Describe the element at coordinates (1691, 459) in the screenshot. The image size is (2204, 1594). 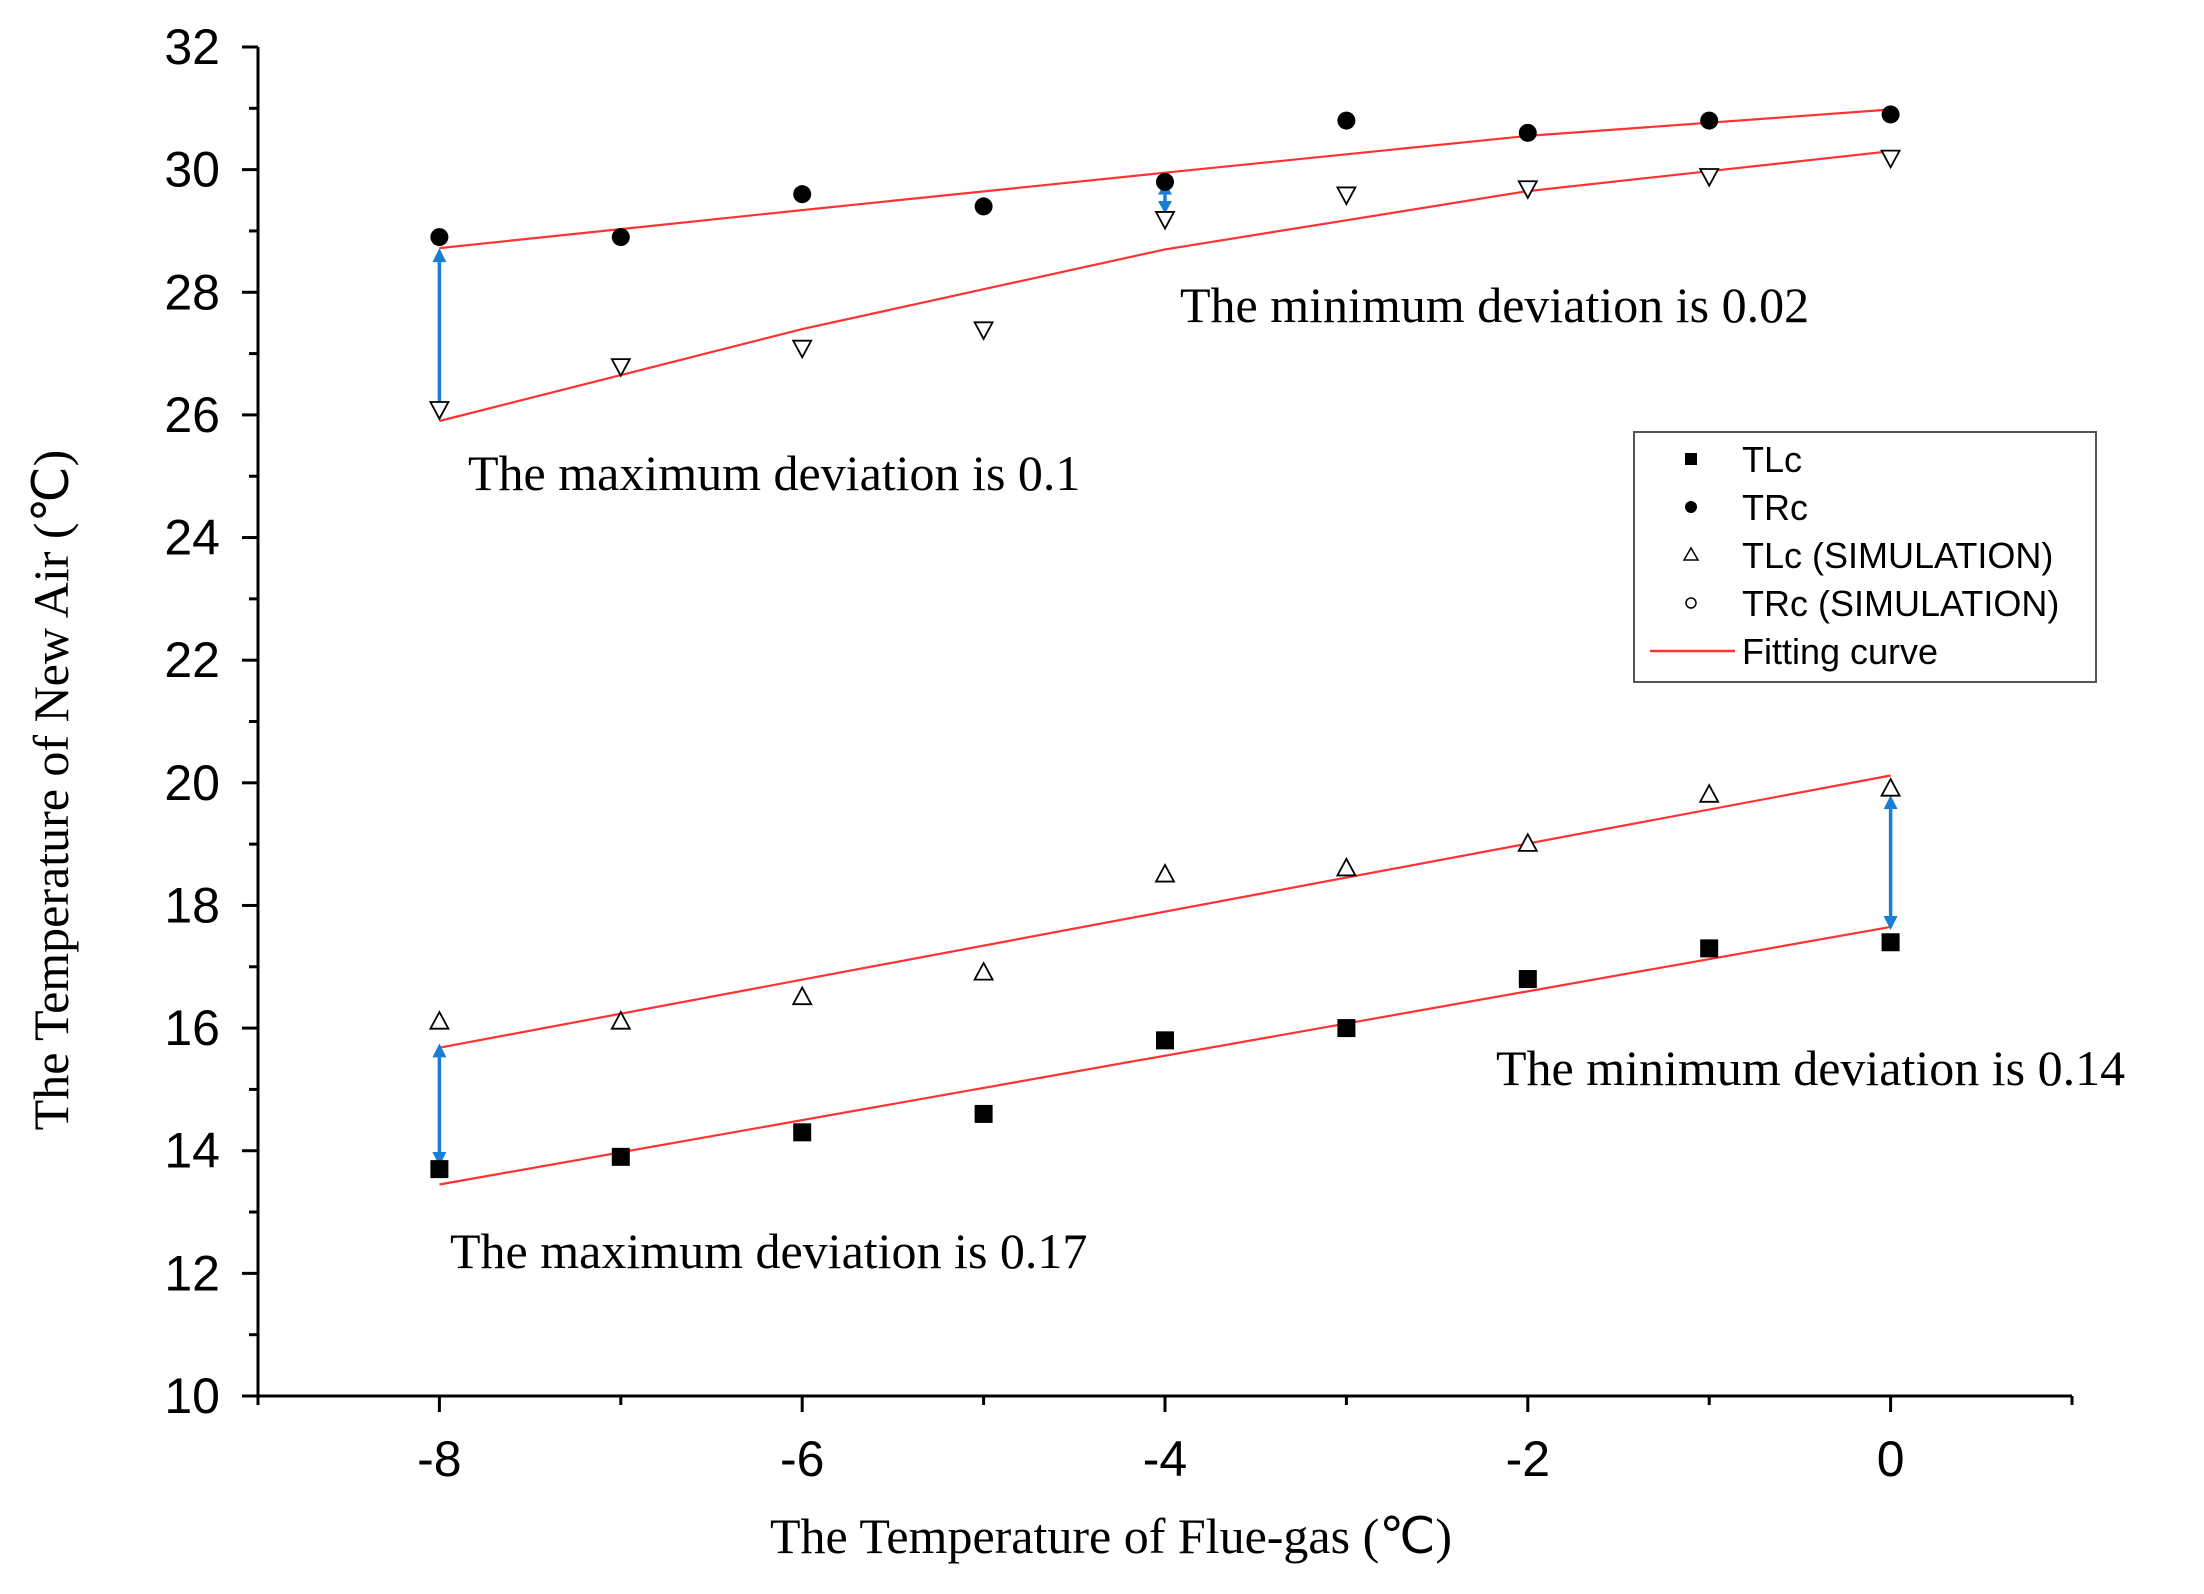
I see `legend-marker-square` at that location.